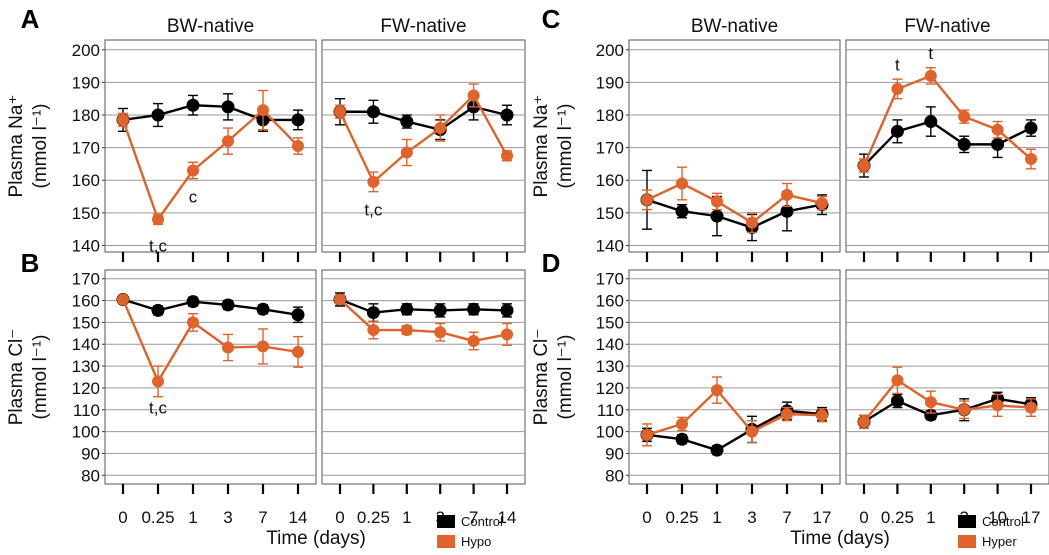 The image size is (1049, 555). I want to click on panel-label: D, so click(551, 263).